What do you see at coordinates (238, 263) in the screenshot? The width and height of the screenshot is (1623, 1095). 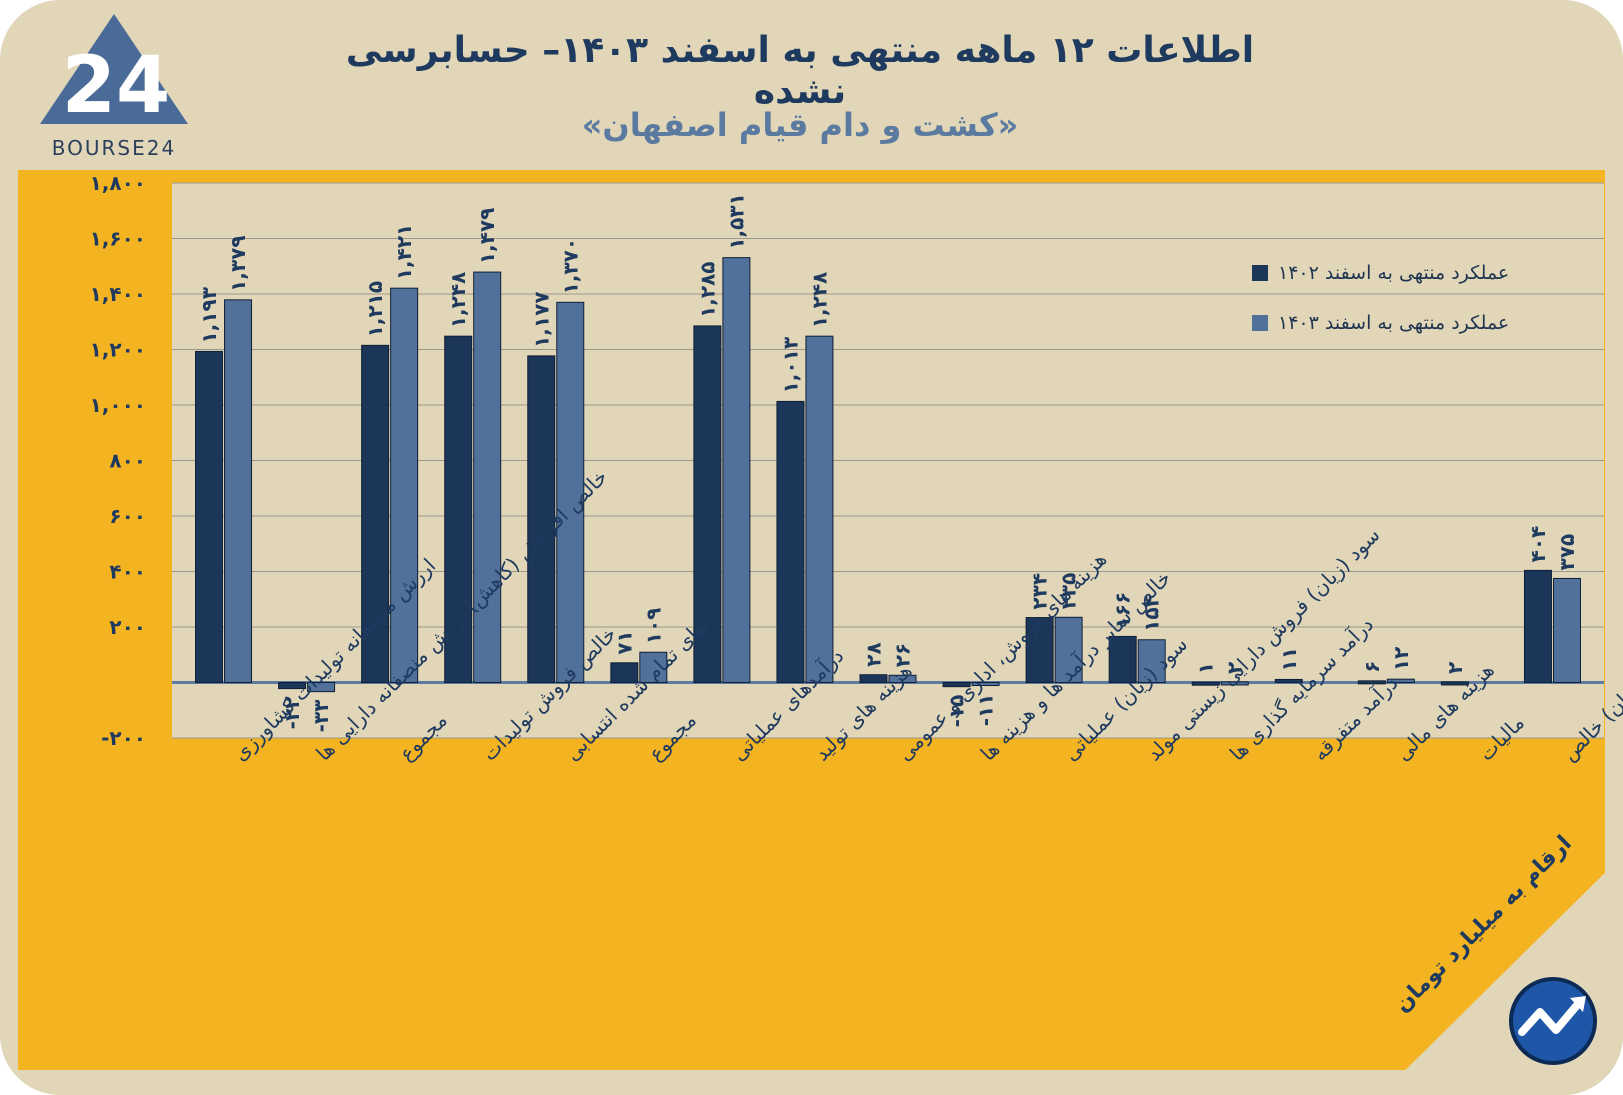 I see `data-label: ۱,۳۷۹` at bounding box center [238, 263].